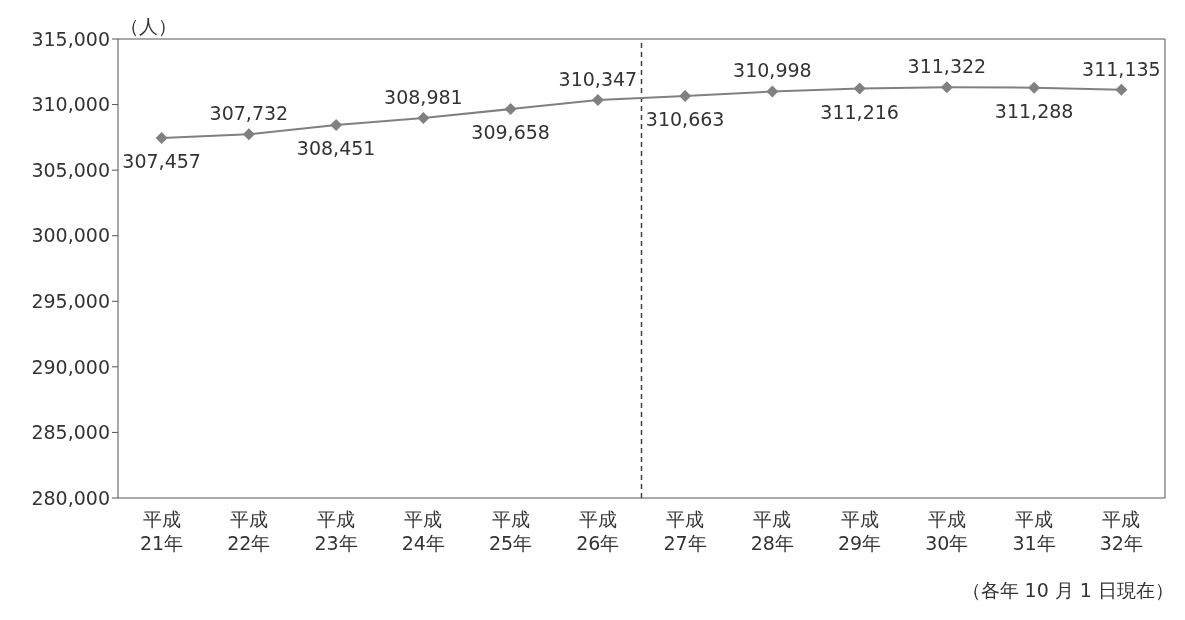 The image size is (1185, 620). Describe the element at coordinates (772, 70) in the screenshot. I see `data-label: 310,998` at that location.